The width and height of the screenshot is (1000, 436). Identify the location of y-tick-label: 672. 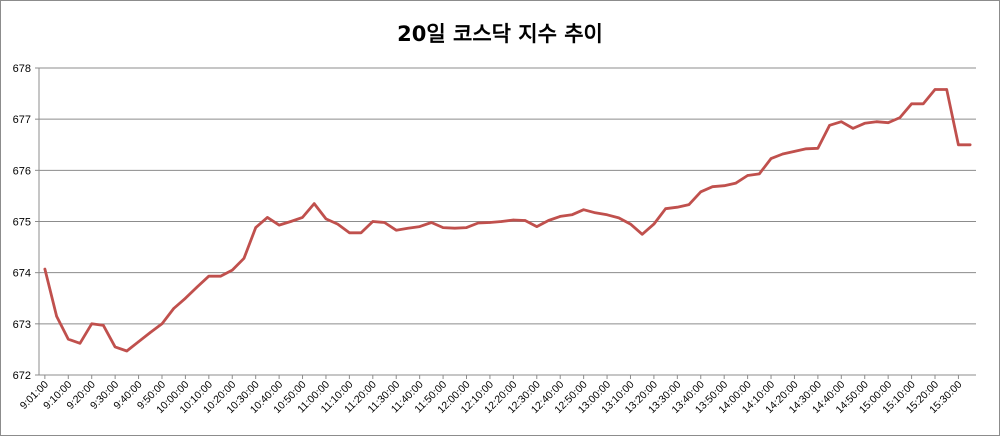
(22, 376).